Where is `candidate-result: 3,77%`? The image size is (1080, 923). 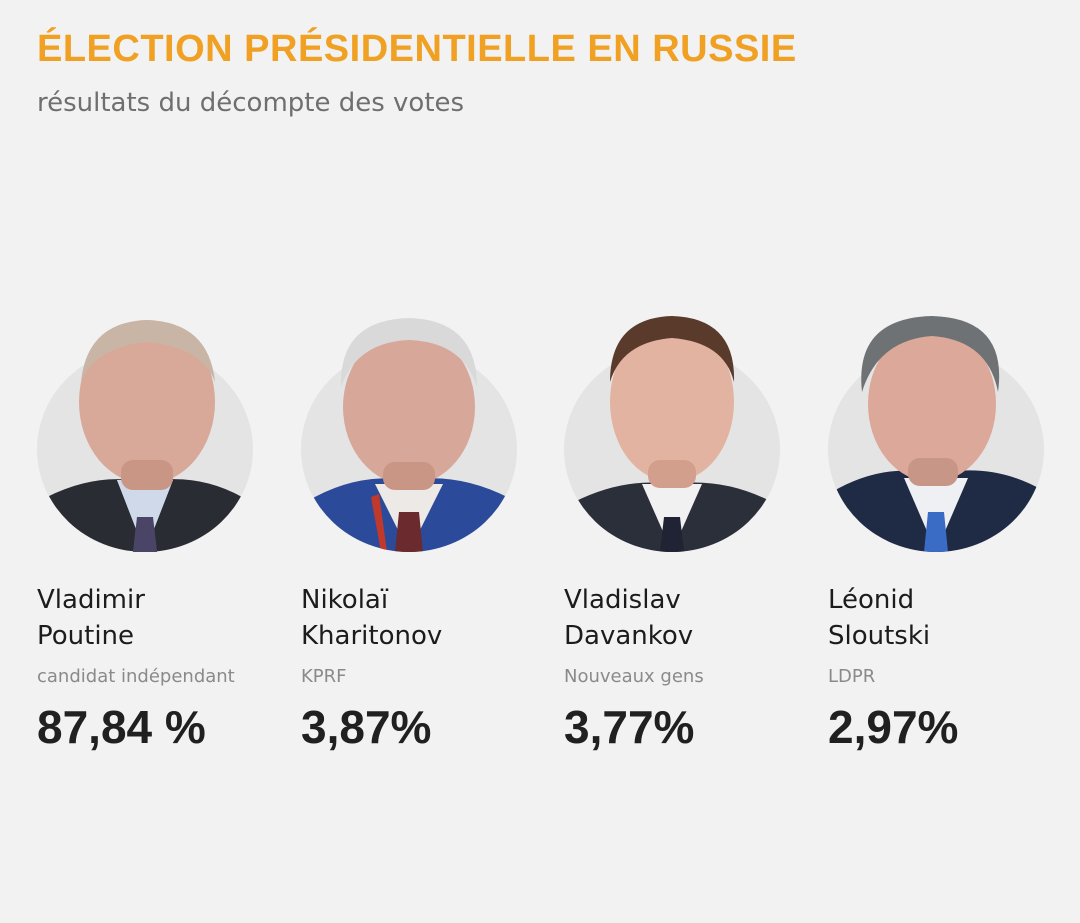 candidate-result: 3,77% is located at coordinates (629, 727).